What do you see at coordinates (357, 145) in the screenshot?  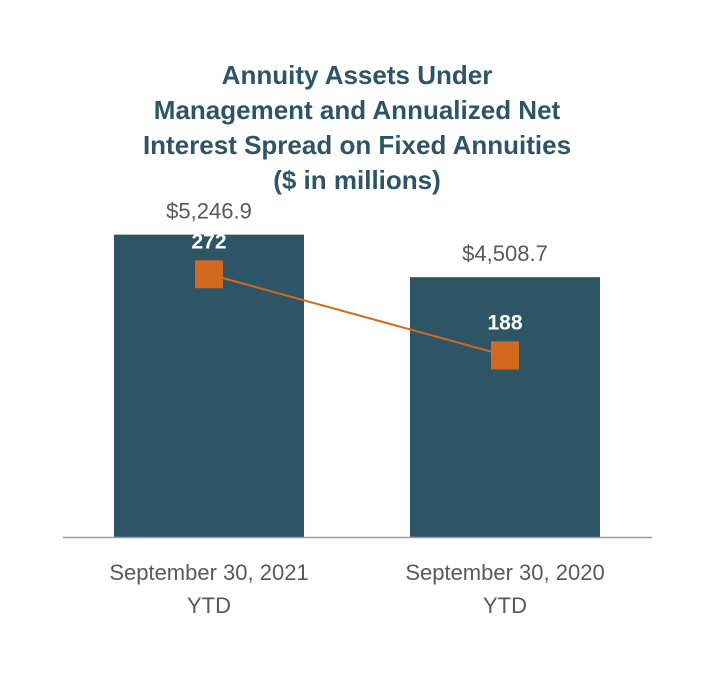 I see `chart-title-line-3: Interest Spread on Fixed Annuities` at bounding box center [357, 145].